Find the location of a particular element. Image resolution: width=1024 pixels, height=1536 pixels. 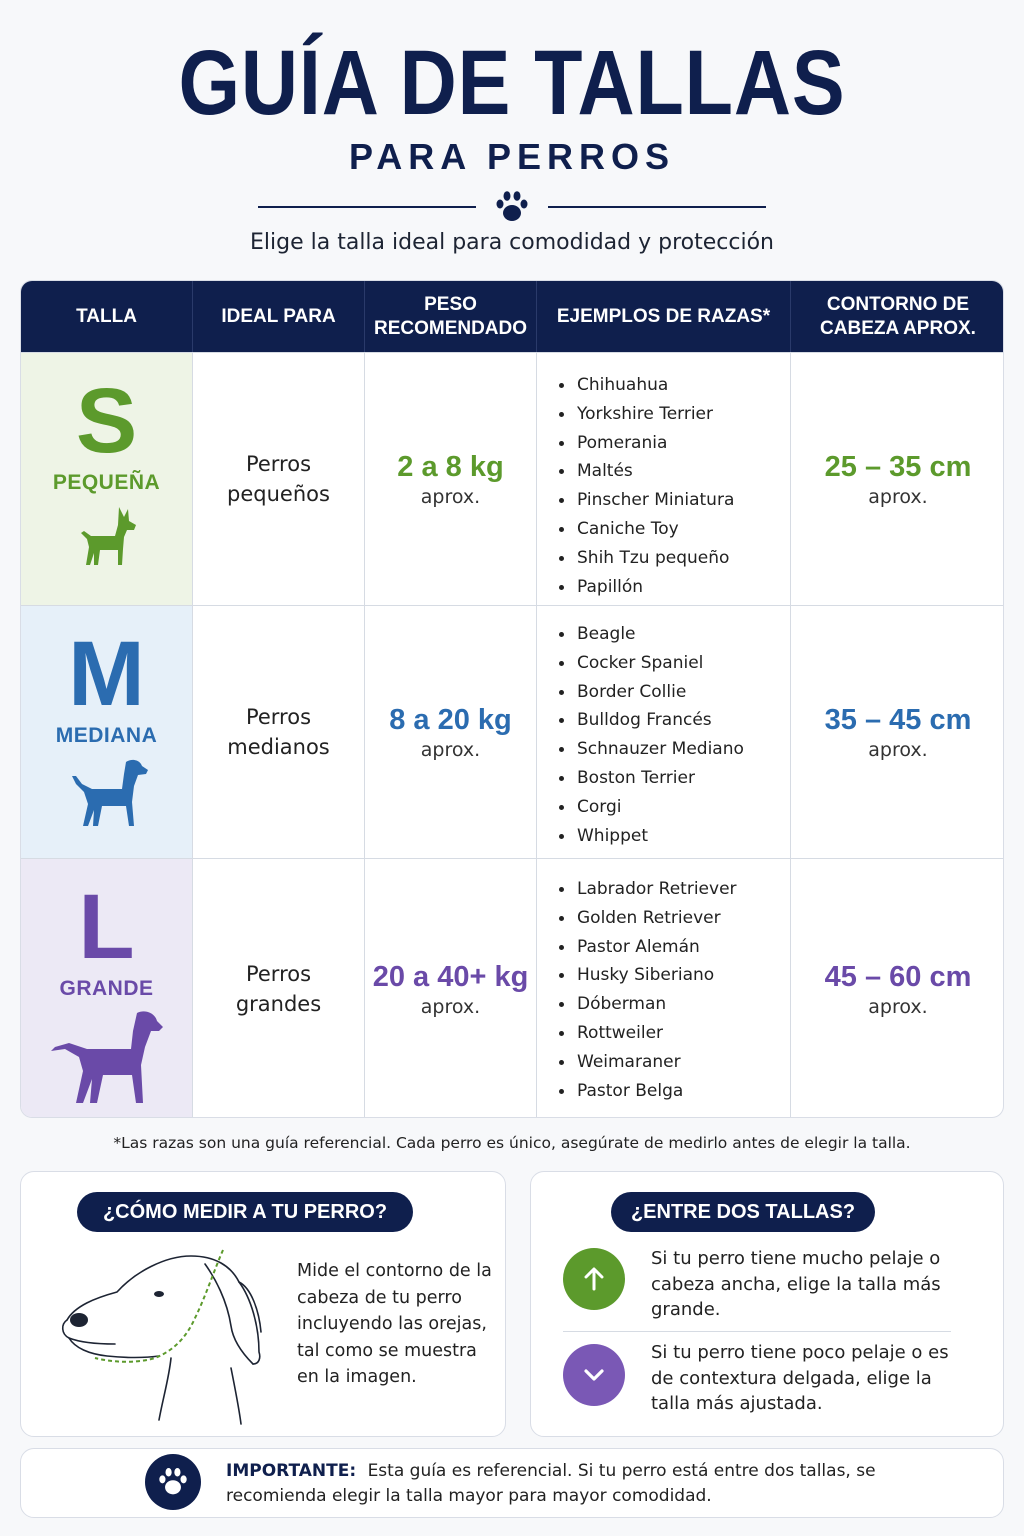

weight-value: 8 a 20 kg is located at coordinates (450, 720).